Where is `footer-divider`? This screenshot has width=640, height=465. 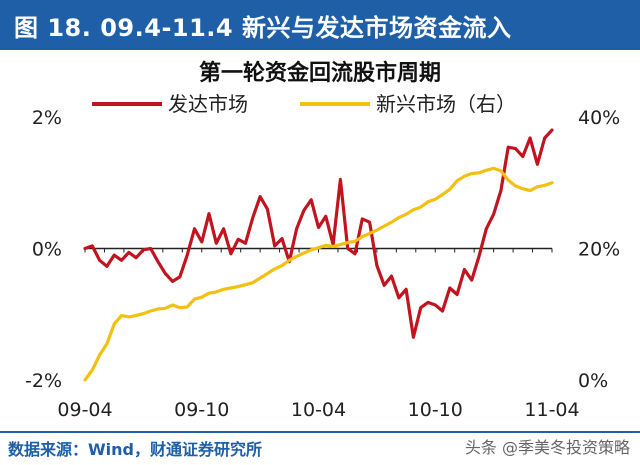 footer-divider is located at coordinates (320, 432).